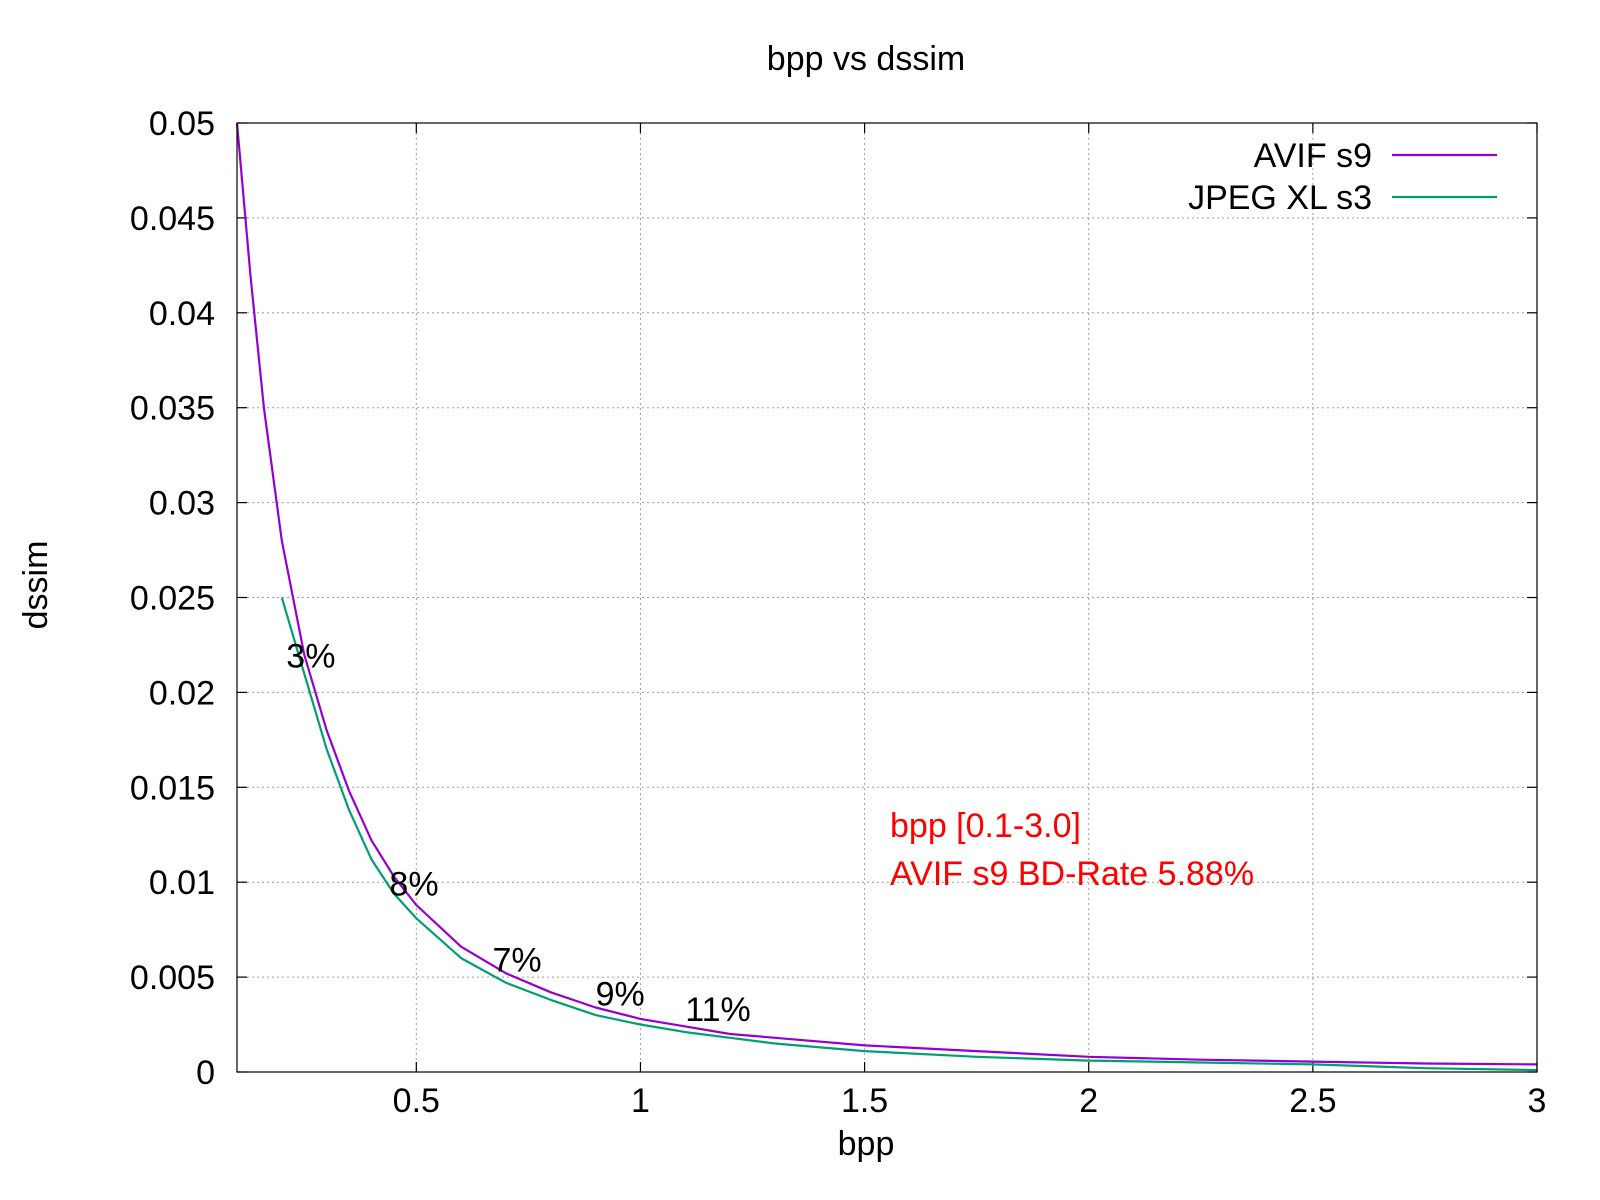 The height and width of the screenshot is (1200, 1600). What do you see at coordinates (1072, 850) in the screenshot?
I see `notes-box: bpp [0.1-3.0] AVIF s9 BD-Rate 5.88%` at bounding box center [1072, 850].